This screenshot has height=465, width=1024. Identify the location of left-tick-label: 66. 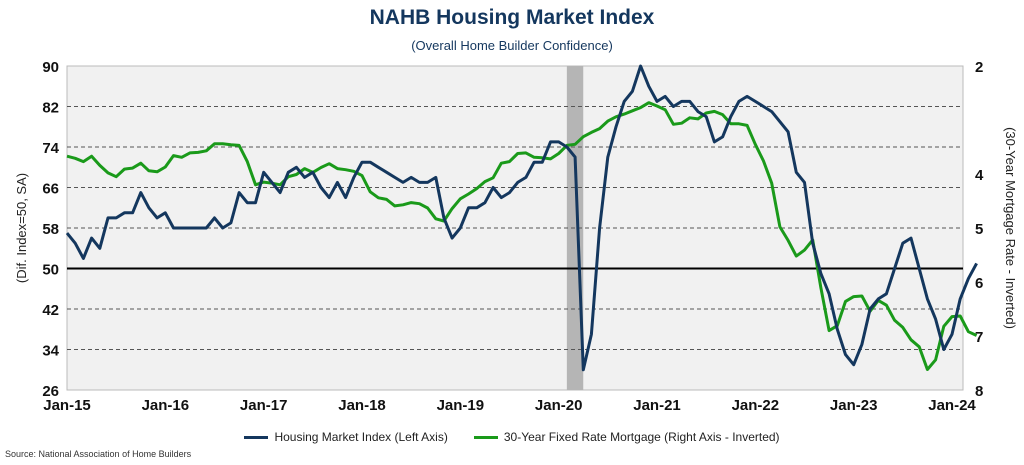
(50, 189).